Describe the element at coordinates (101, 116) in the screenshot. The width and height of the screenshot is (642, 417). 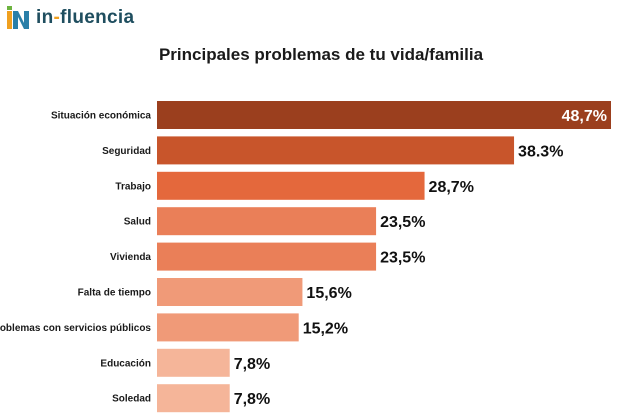
I see `category-label-0: Situación económica` at that location.